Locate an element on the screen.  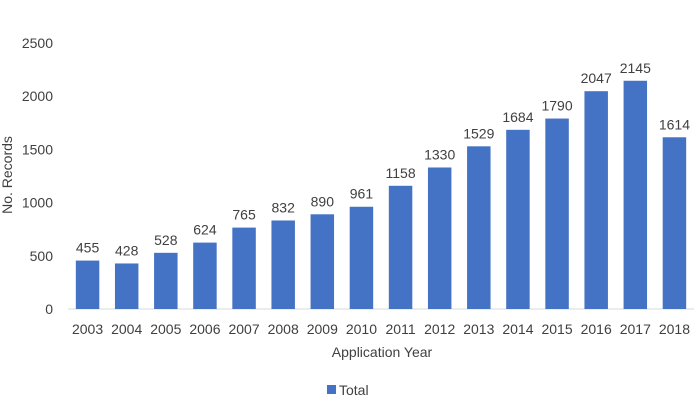
data-label: 455 is located at coordinates (88, 248).